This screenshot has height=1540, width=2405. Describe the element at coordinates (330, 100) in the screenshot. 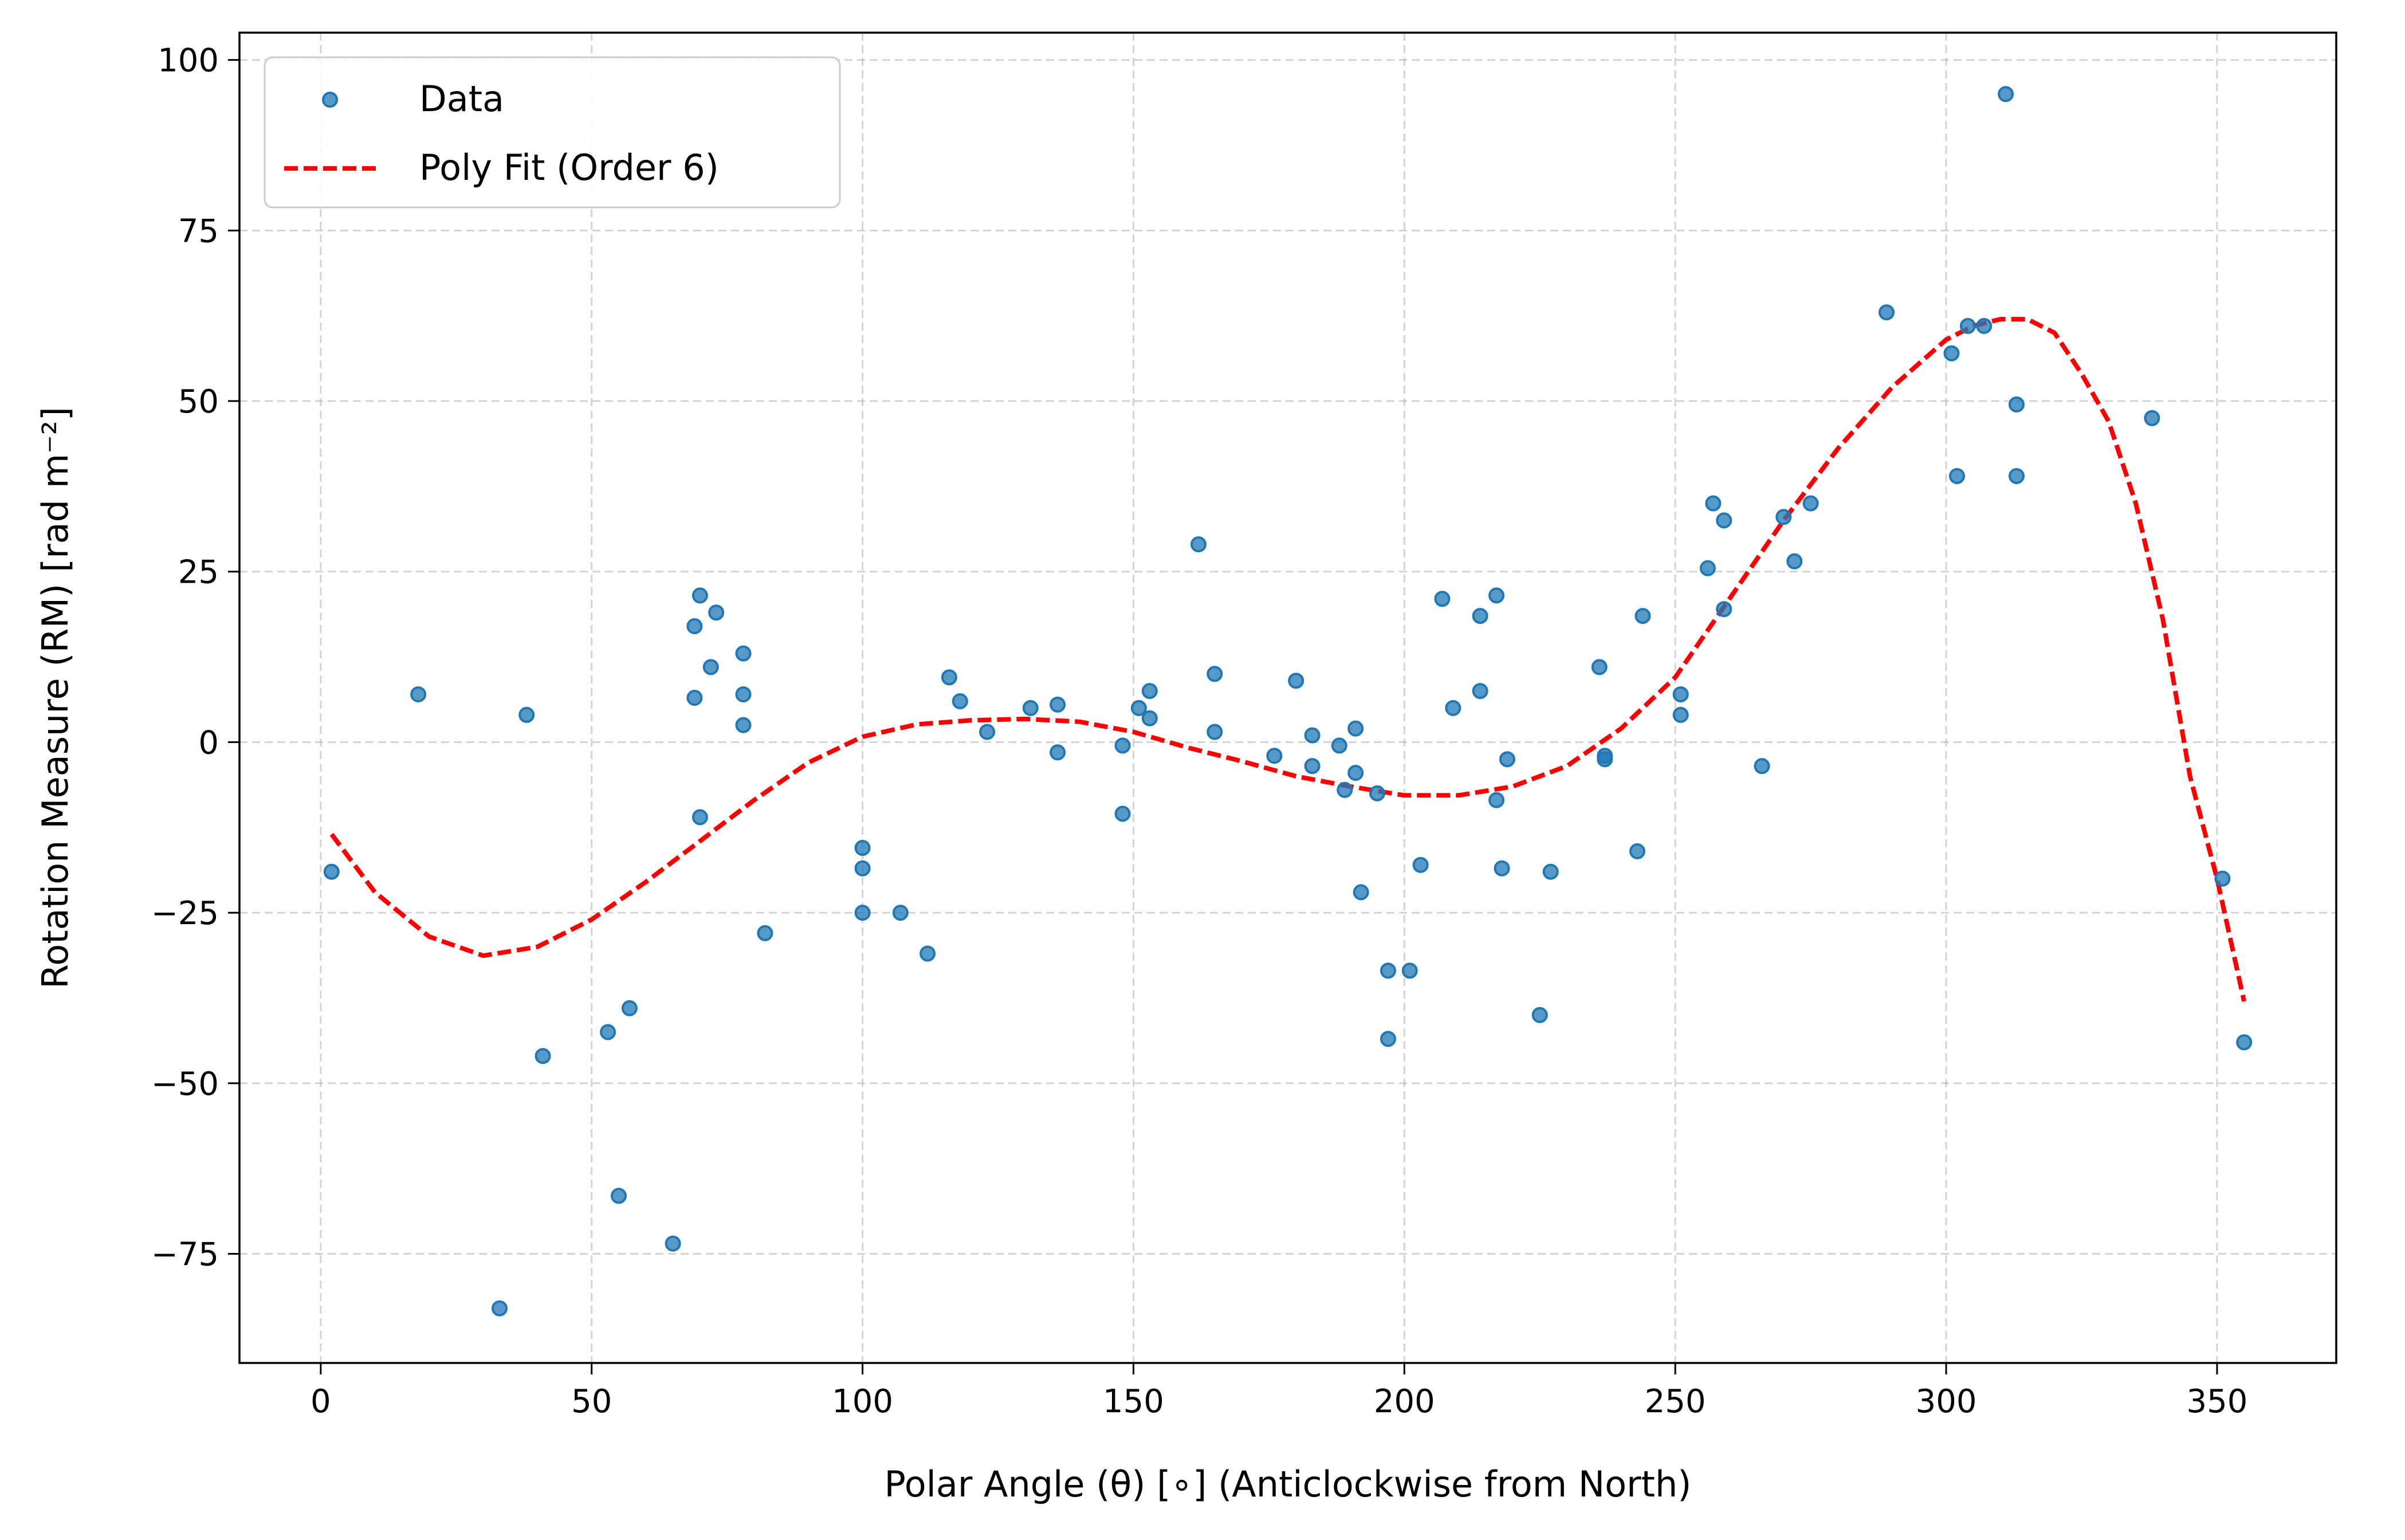

I see `legend-data-marker` at that location.